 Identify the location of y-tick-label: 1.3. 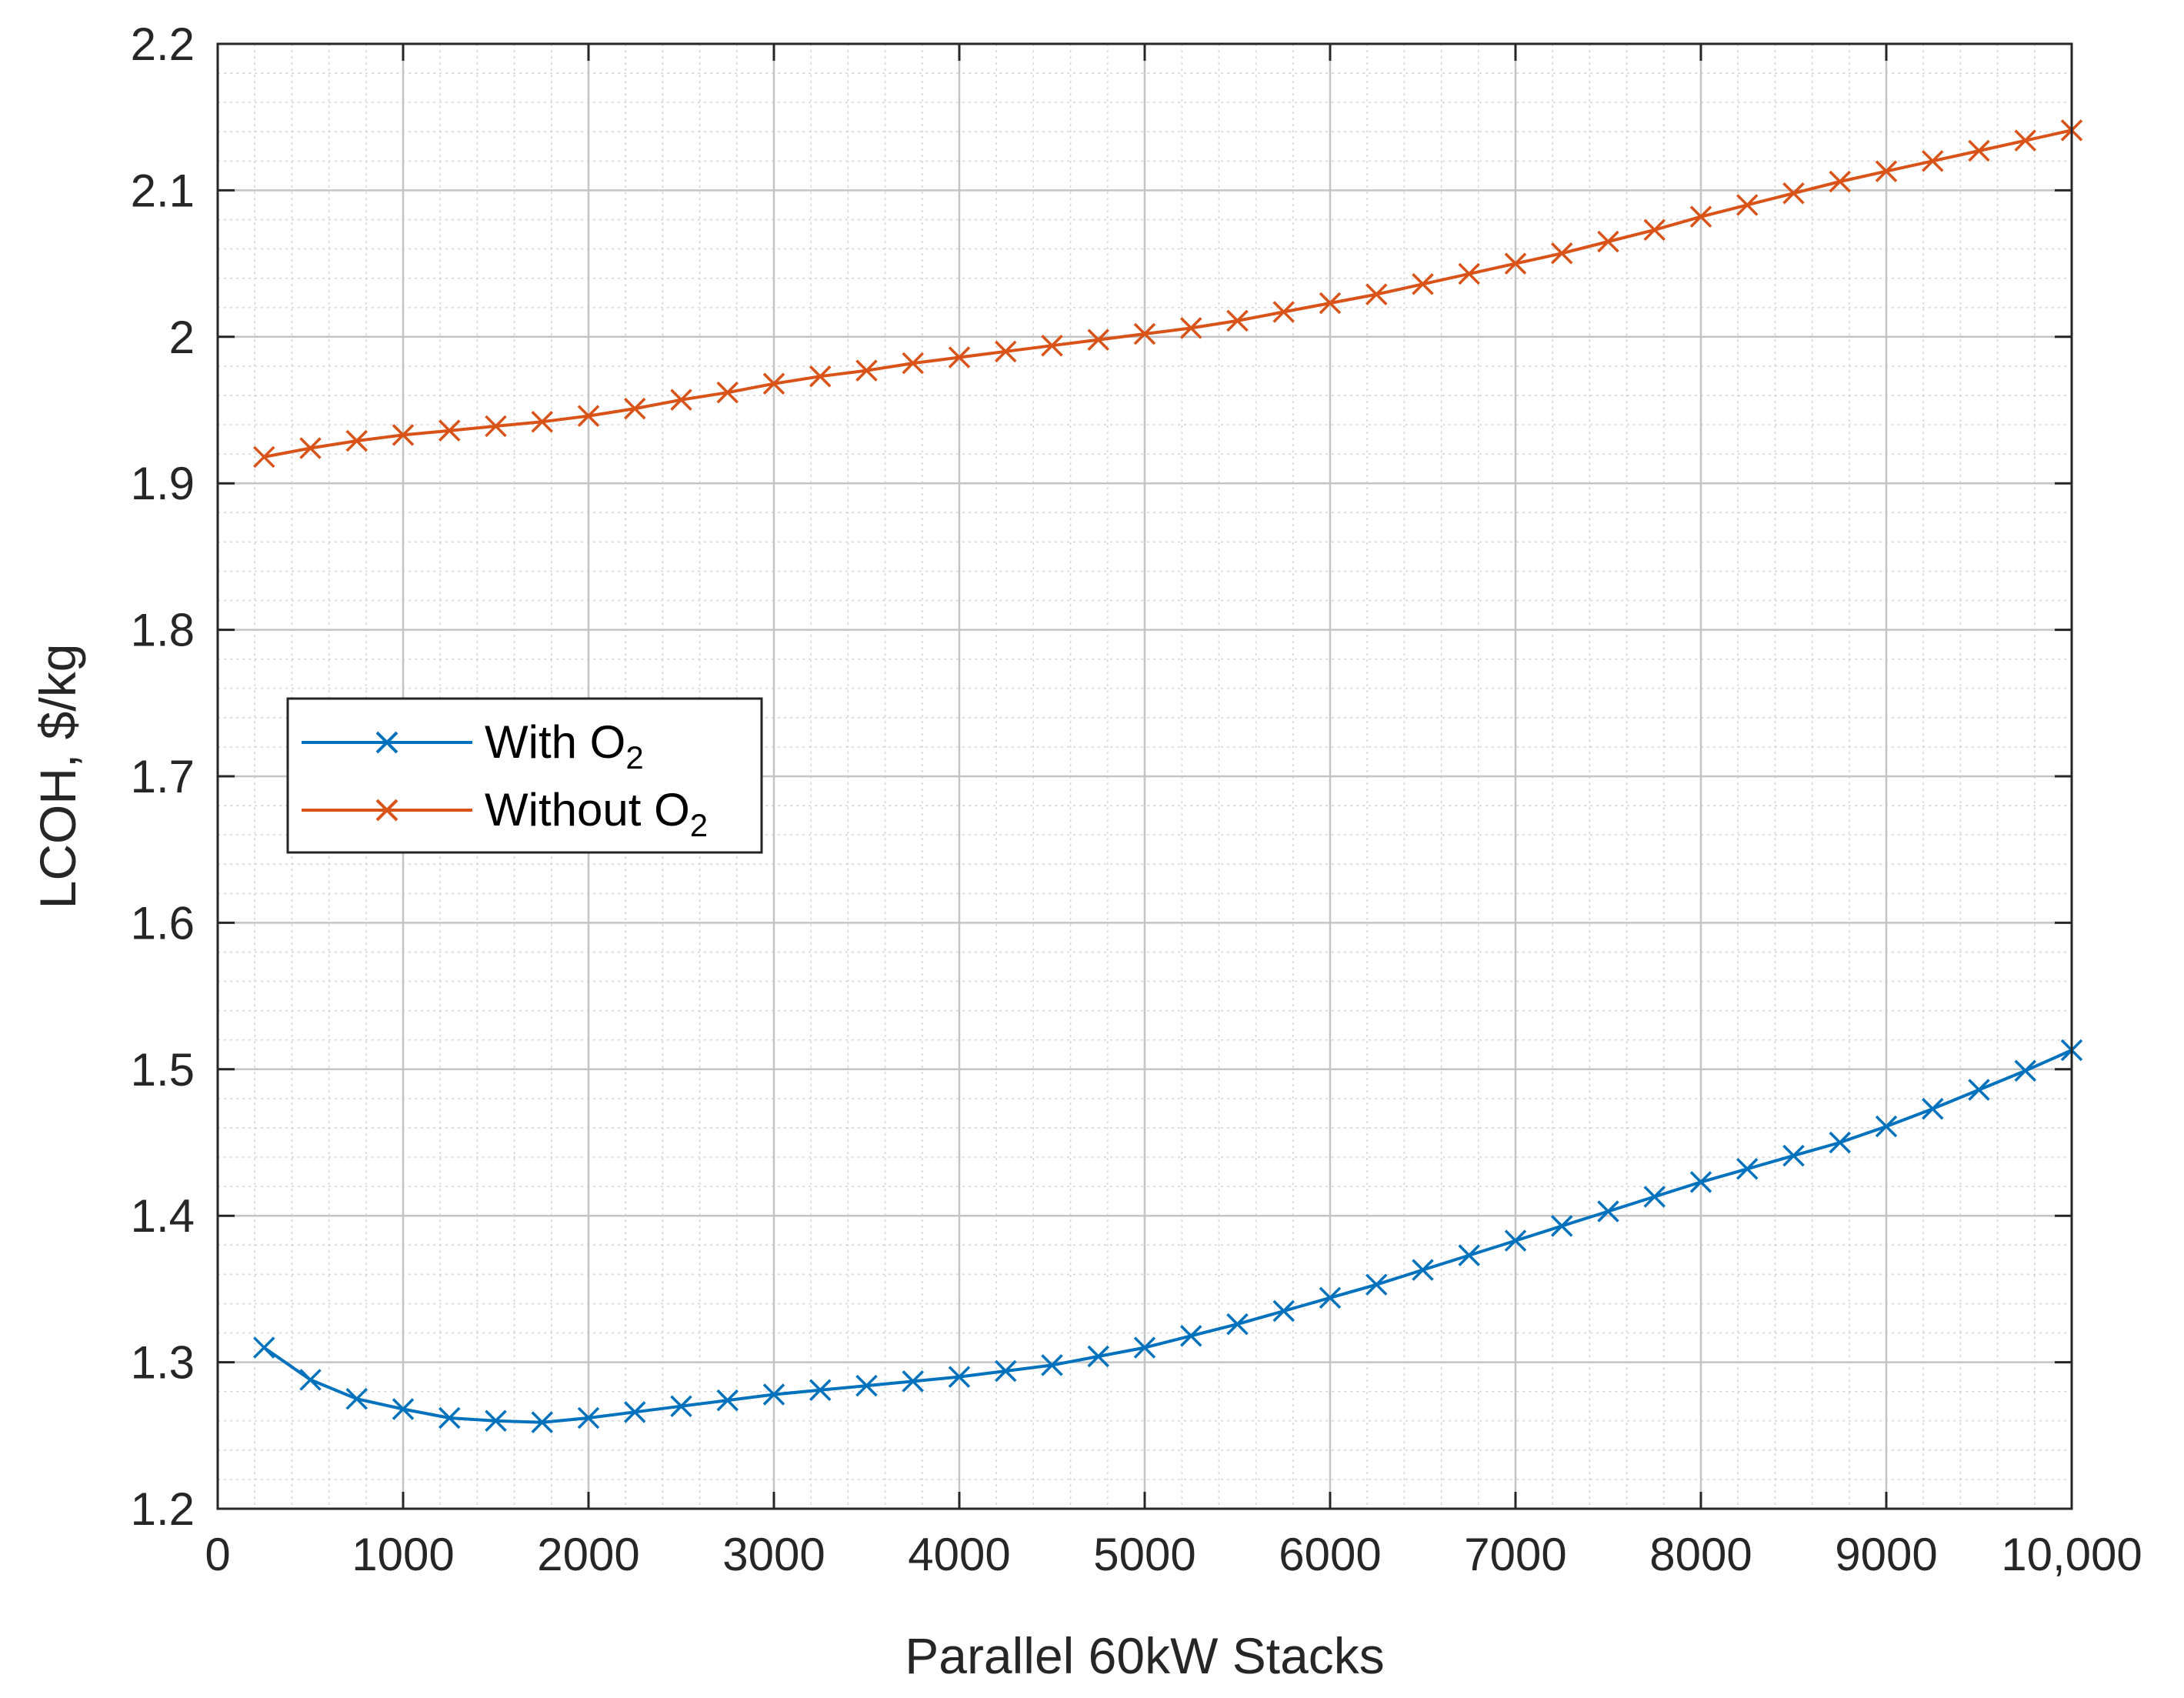
(163, 1363).